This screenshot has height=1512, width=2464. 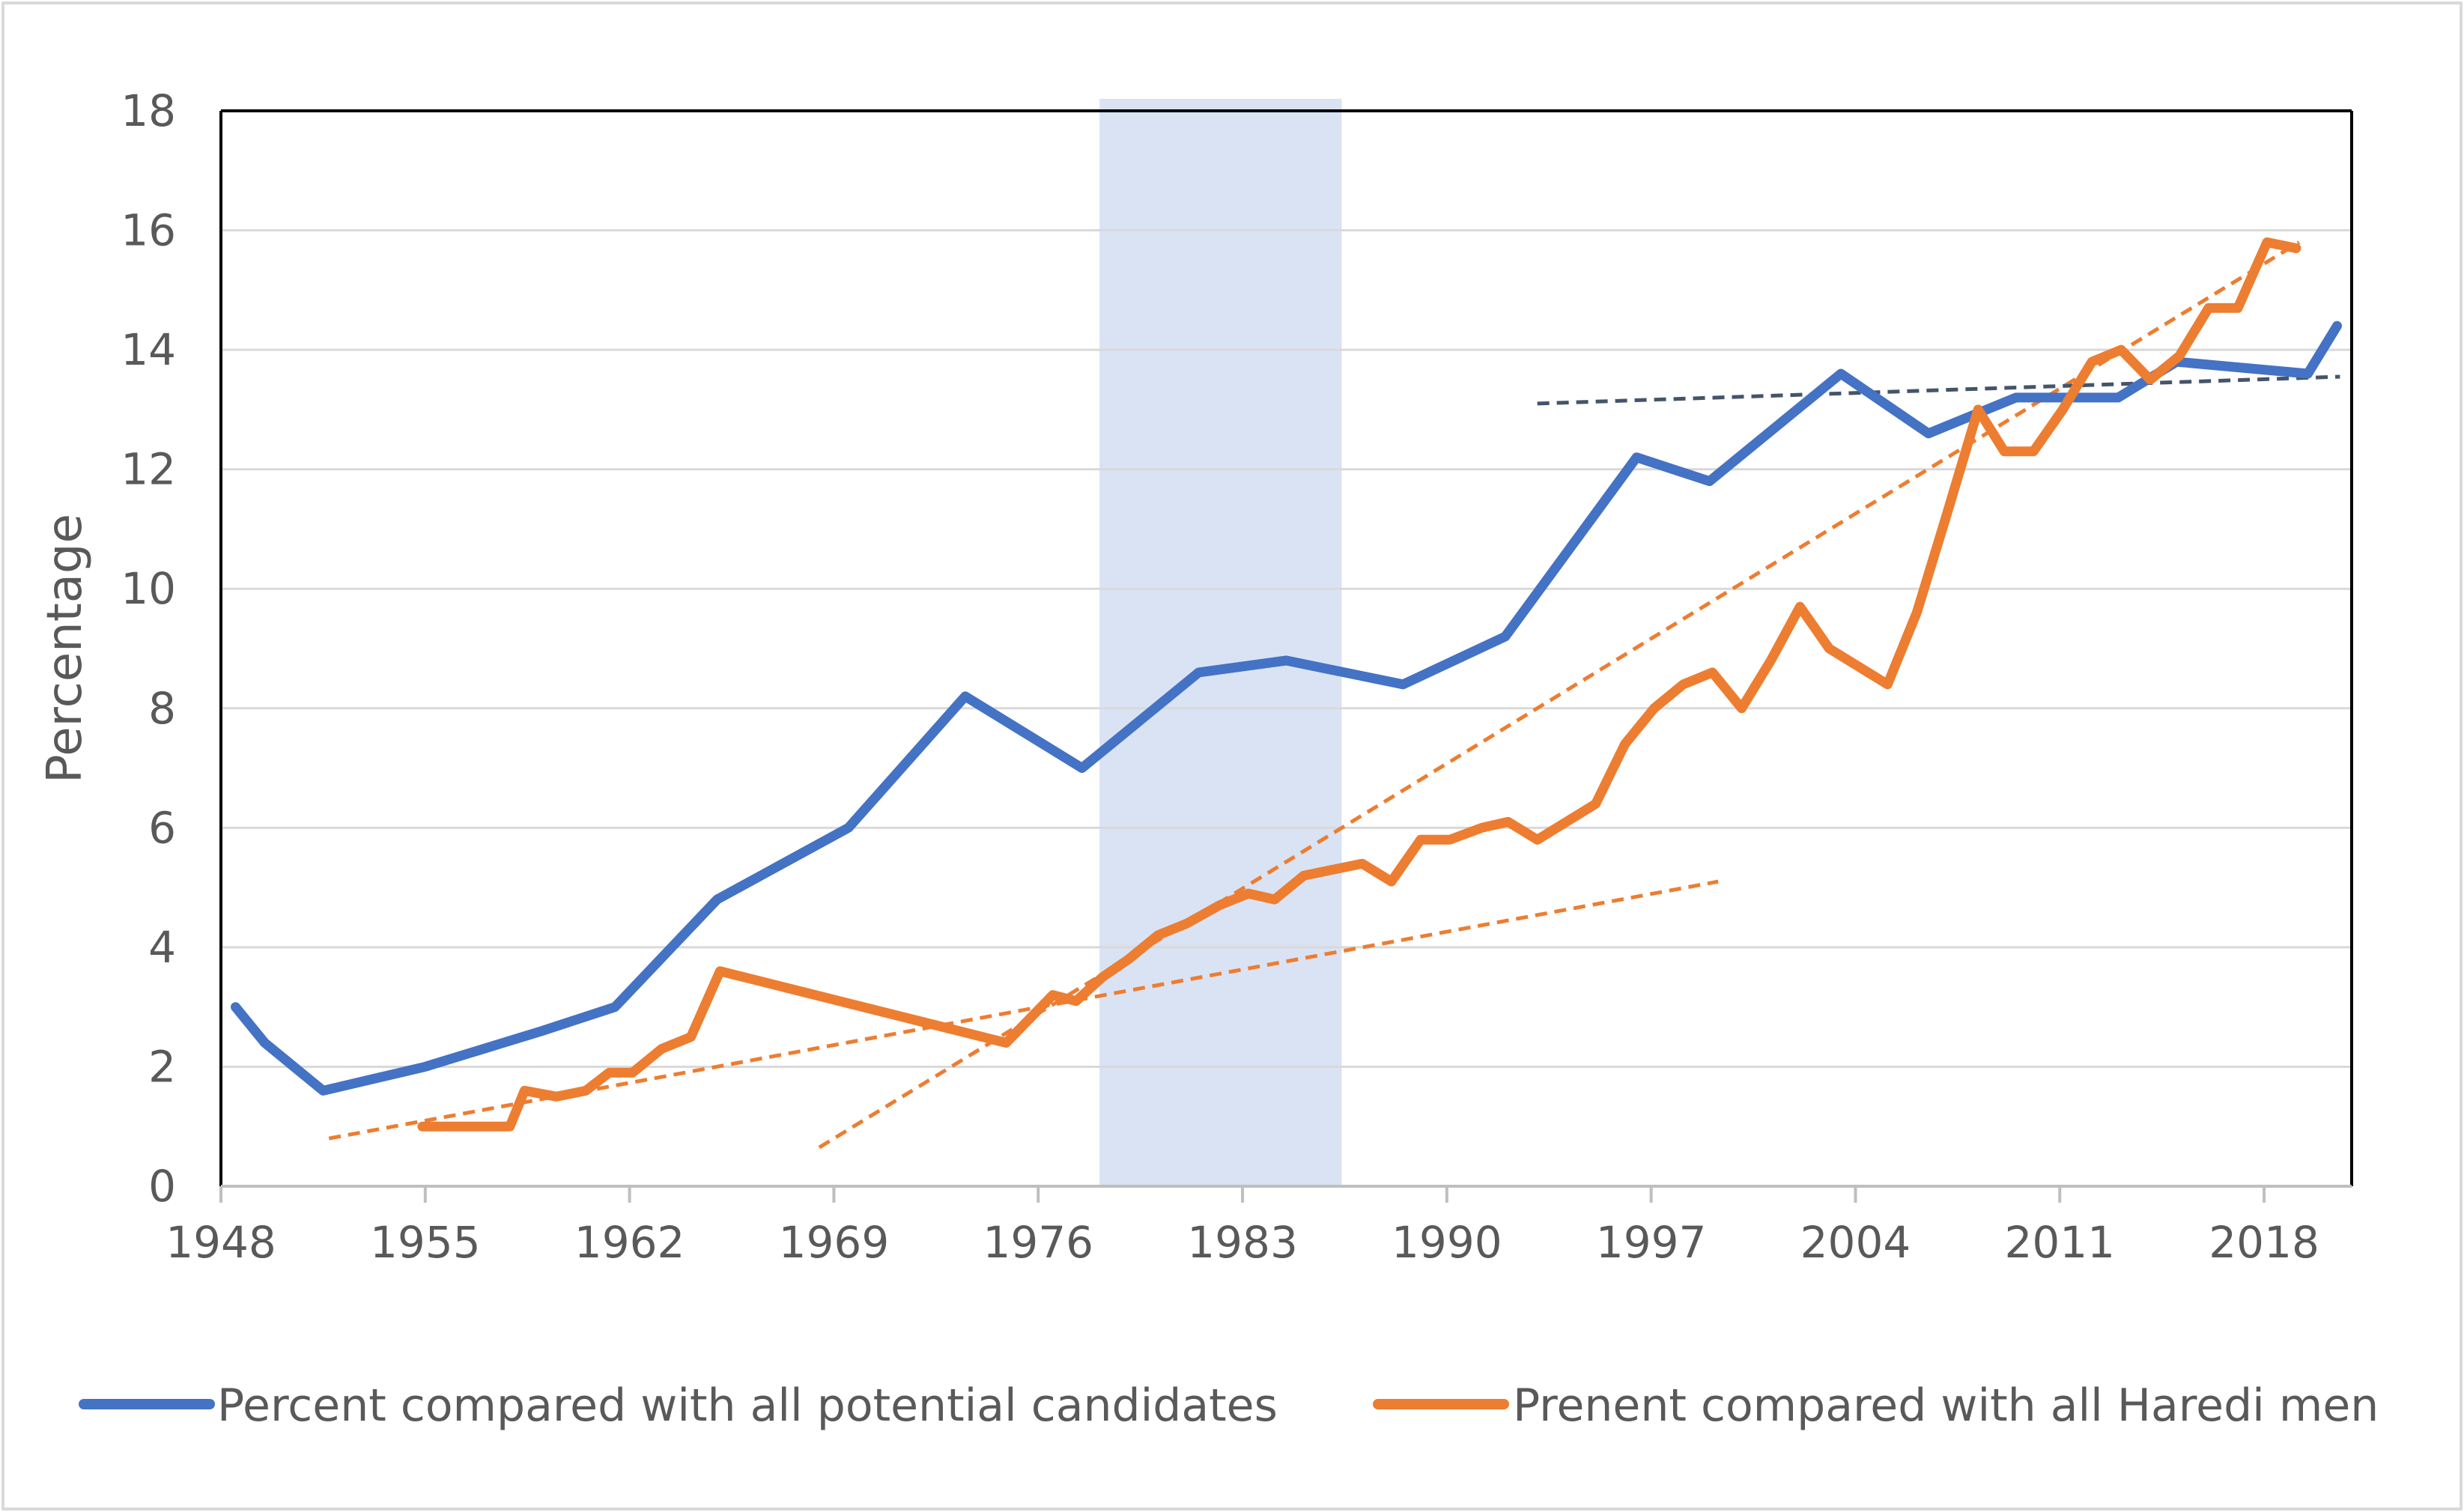 I want to click on x-tick-label-1969: 1969, so click(x=834, y=1242).